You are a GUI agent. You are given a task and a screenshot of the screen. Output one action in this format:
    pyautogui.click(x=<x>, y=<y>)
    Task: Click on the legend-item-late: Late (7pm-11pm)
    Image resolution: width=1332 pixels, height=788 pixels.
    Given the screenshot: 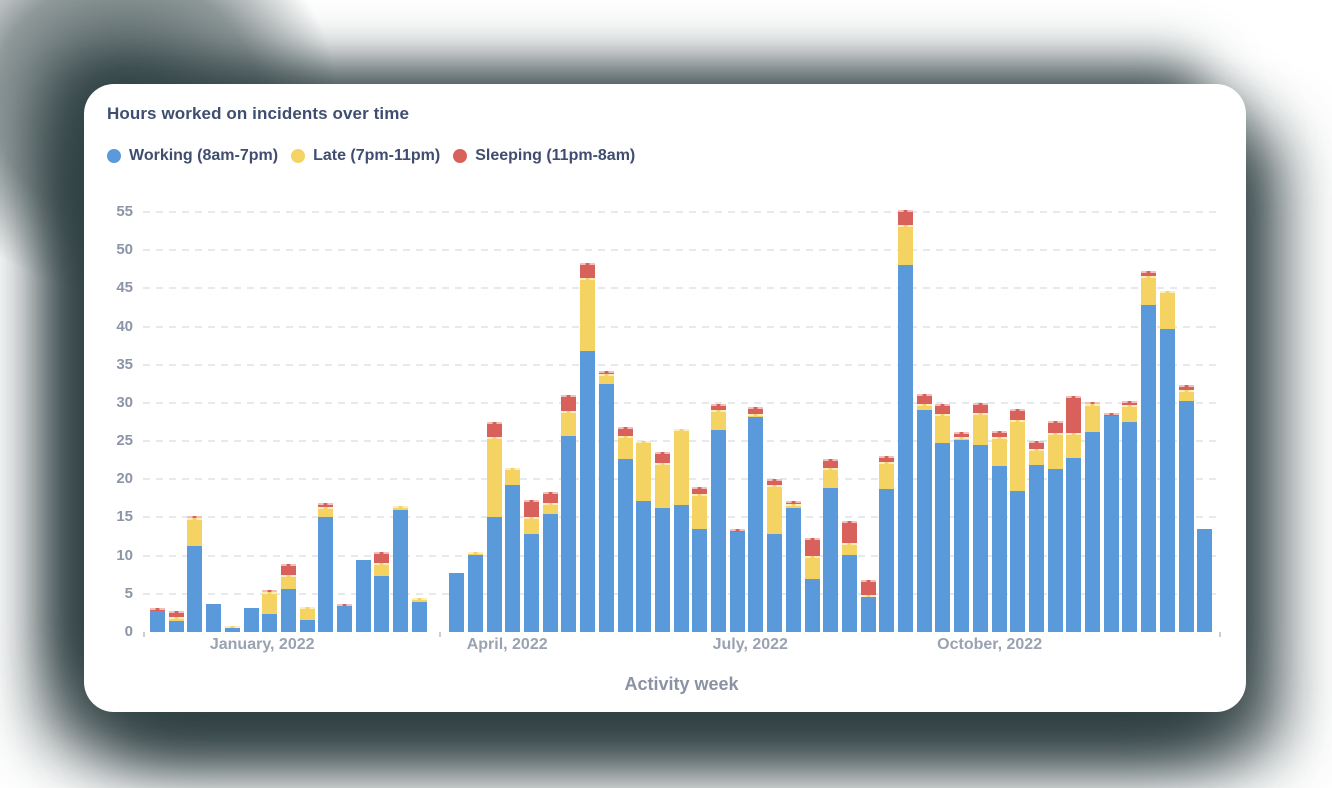 What is the action you would take?
    pyautogui.click(x=365, y=156)
    